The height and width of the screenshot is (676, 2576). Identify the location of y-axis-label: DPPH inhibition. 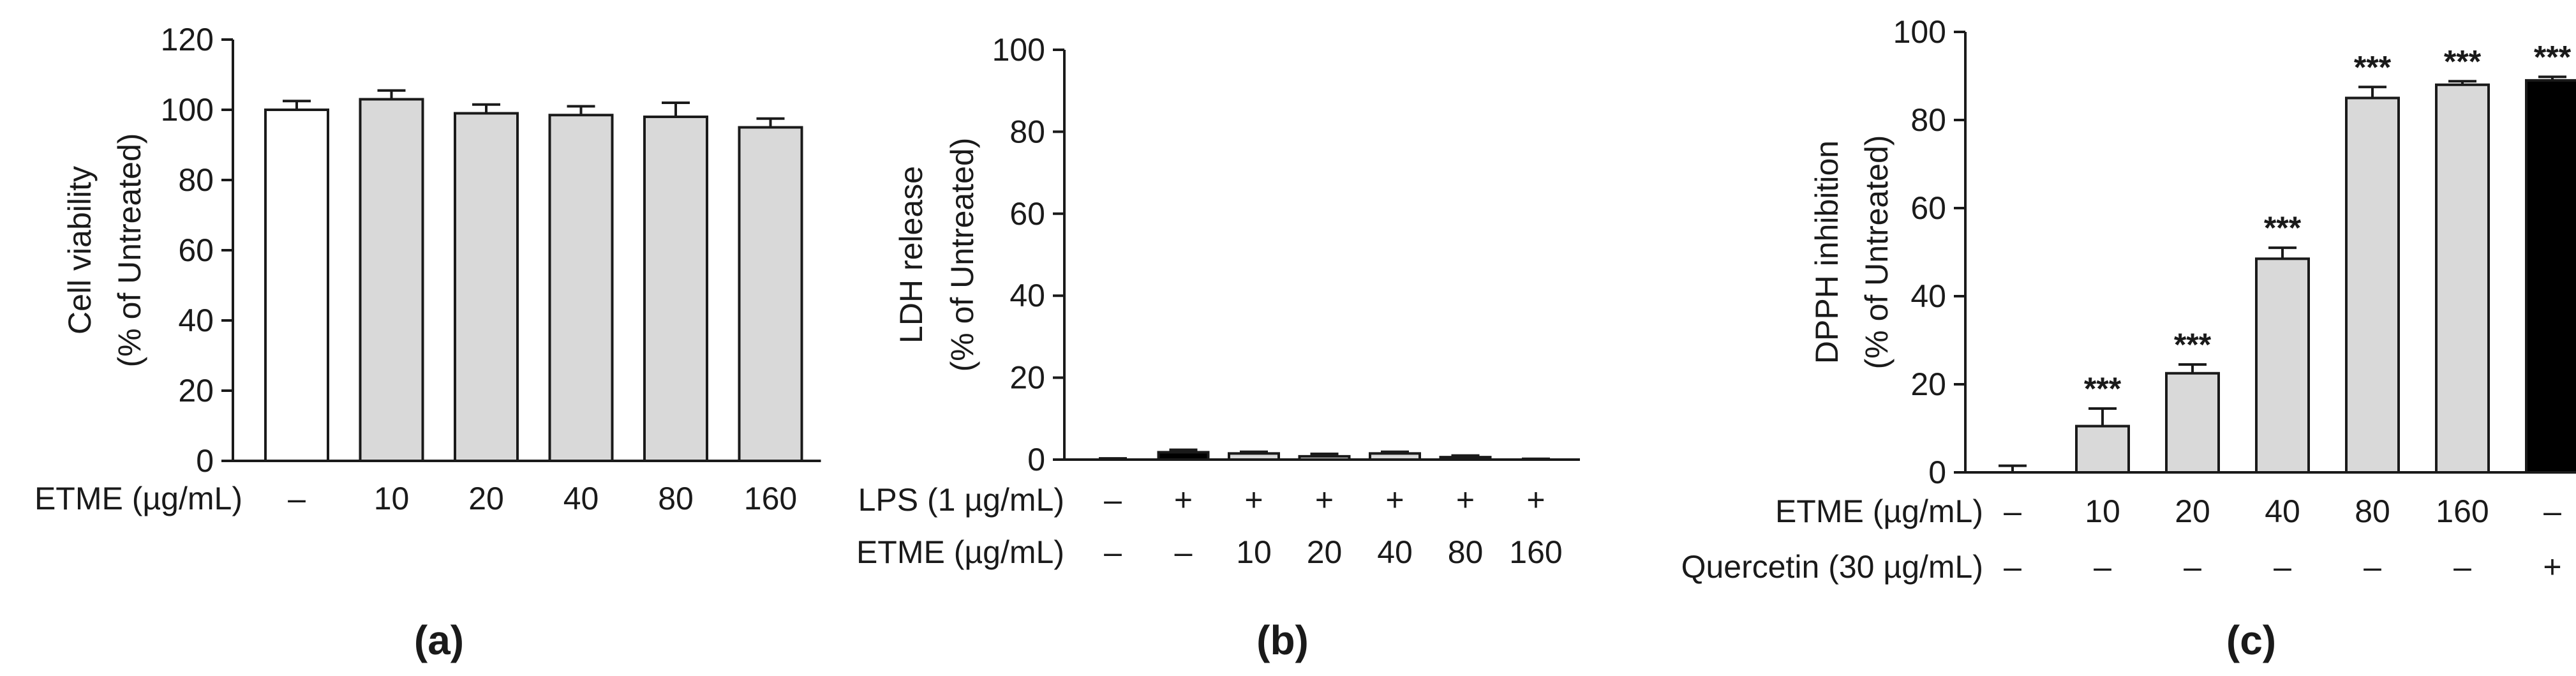
(1827, 252).